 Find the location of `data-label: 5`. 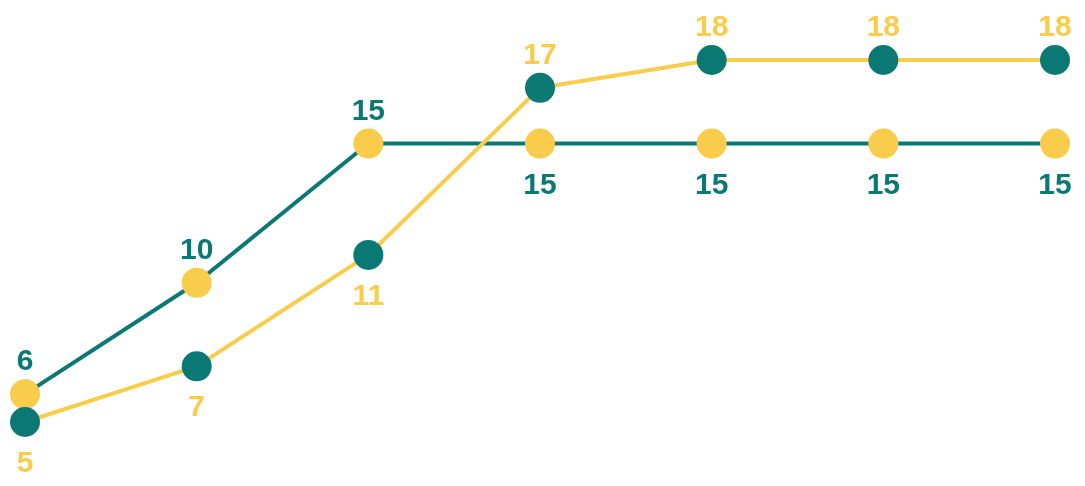

data-label: 5 is located at coordinates (25, 461).